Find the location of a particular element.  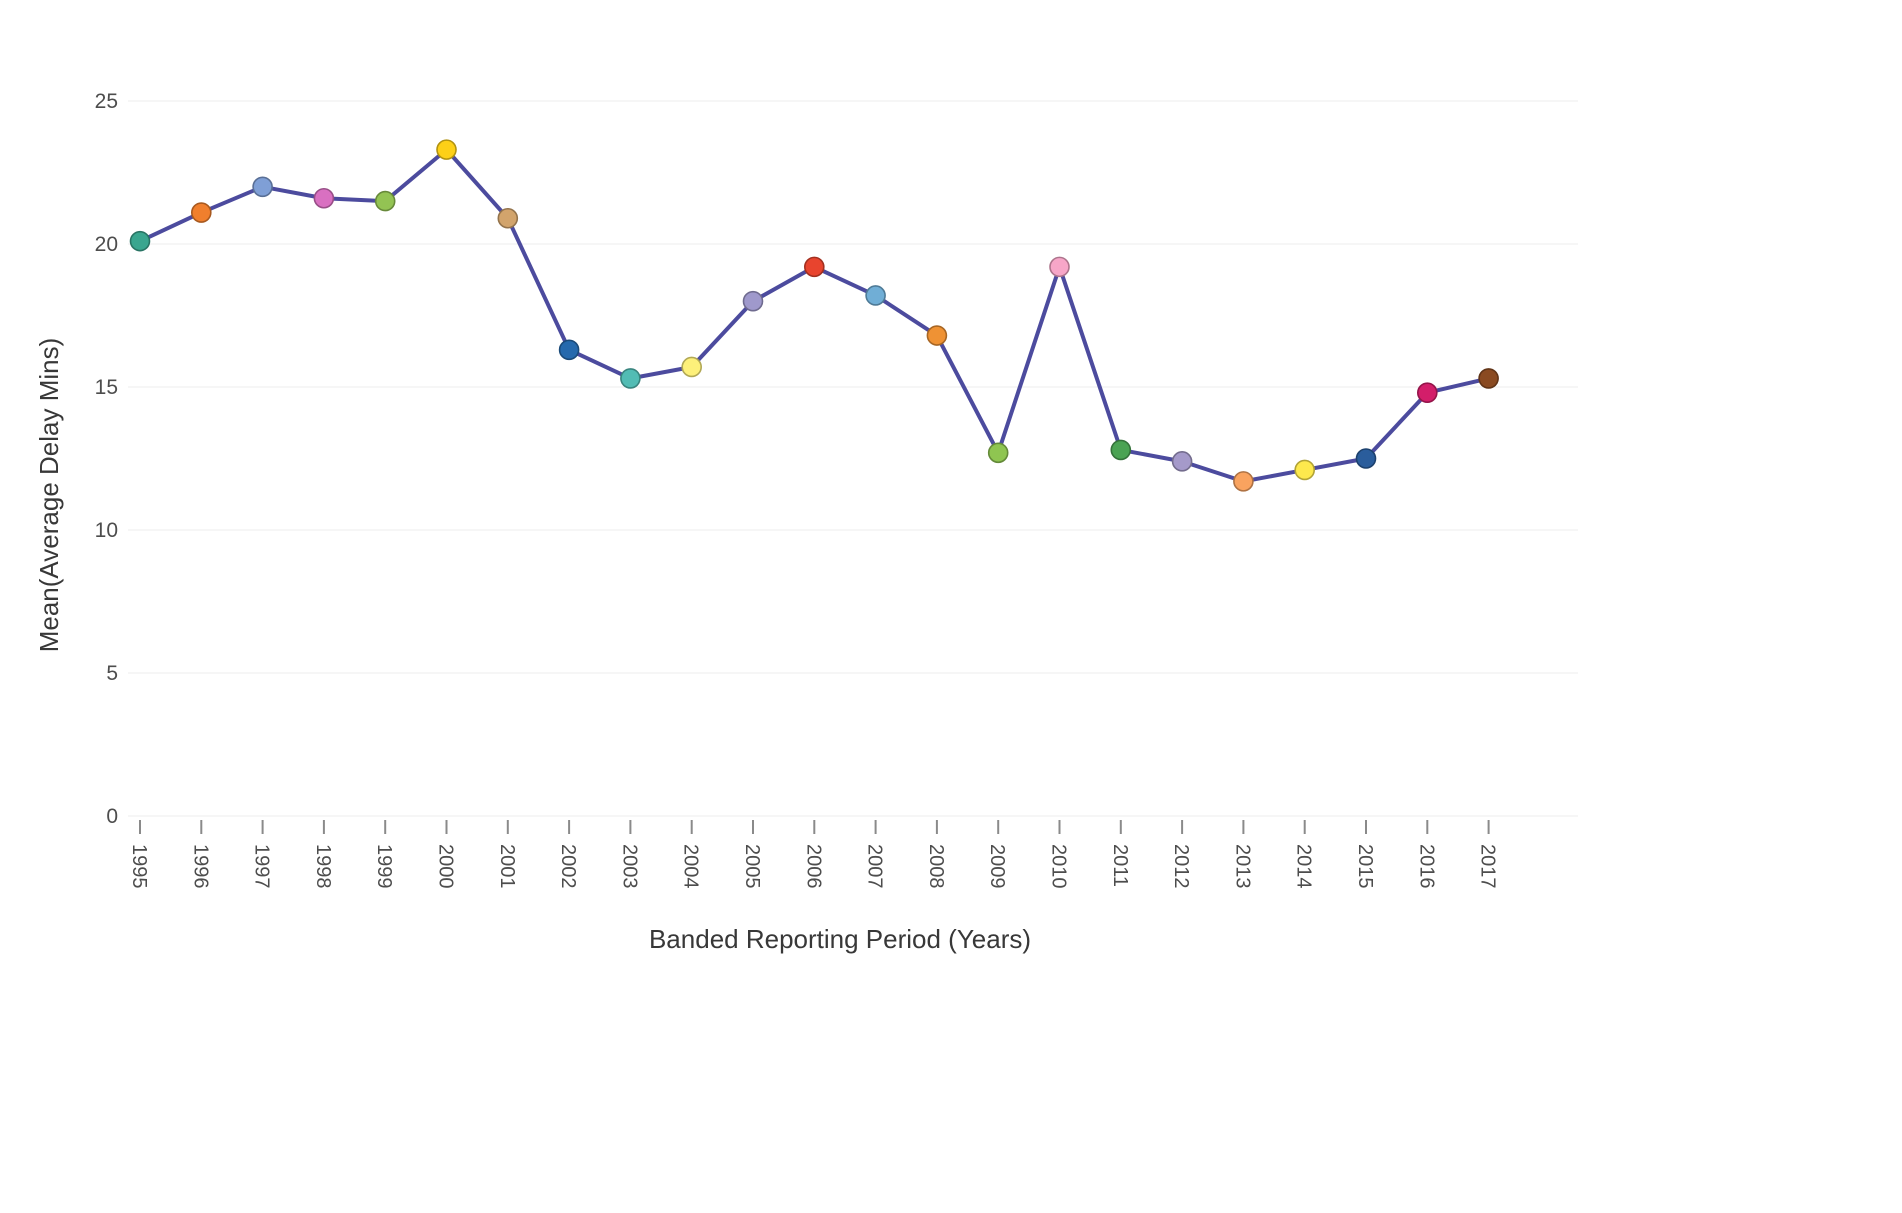

data-point-2009 is located at coordinates (998, 453).